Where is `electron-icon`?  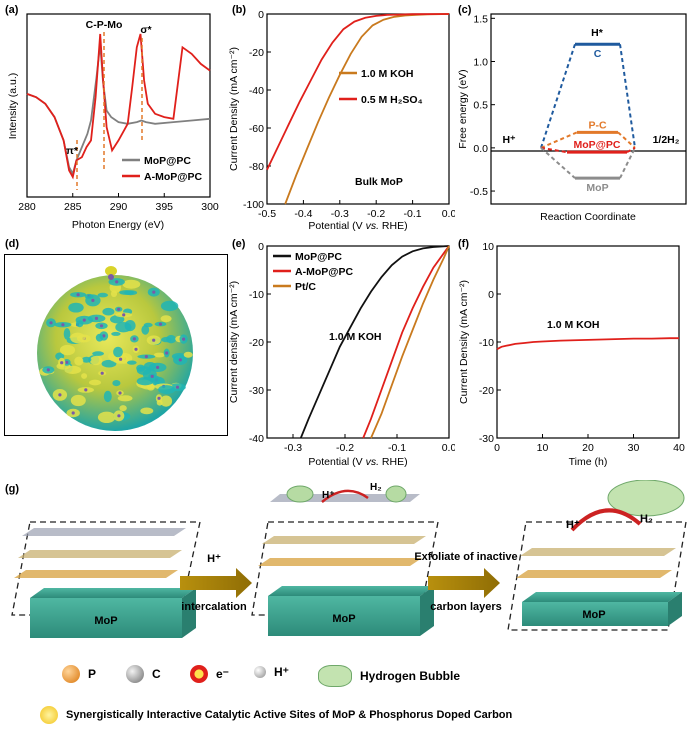
electron-icon is located at coordinates (199, 674).